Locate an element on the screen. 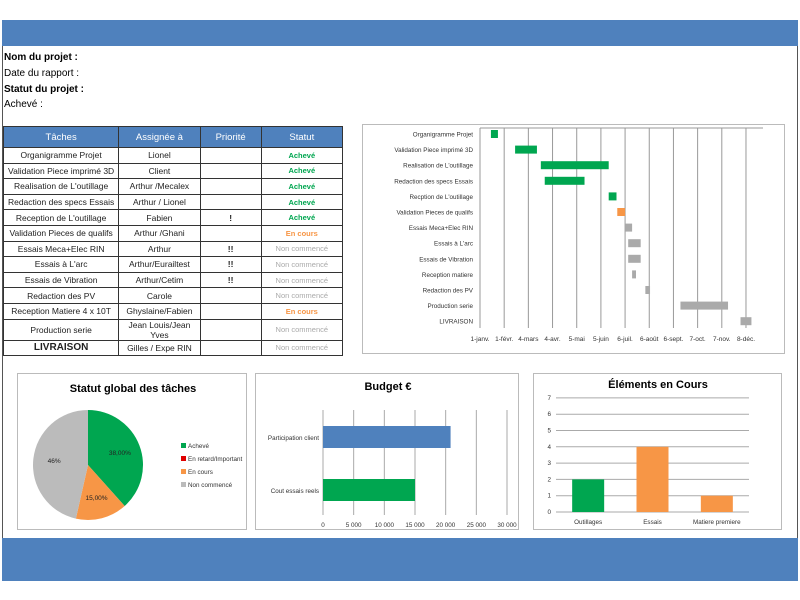  project-status-label: Statut du projet : is located at coordinates (44, 89).